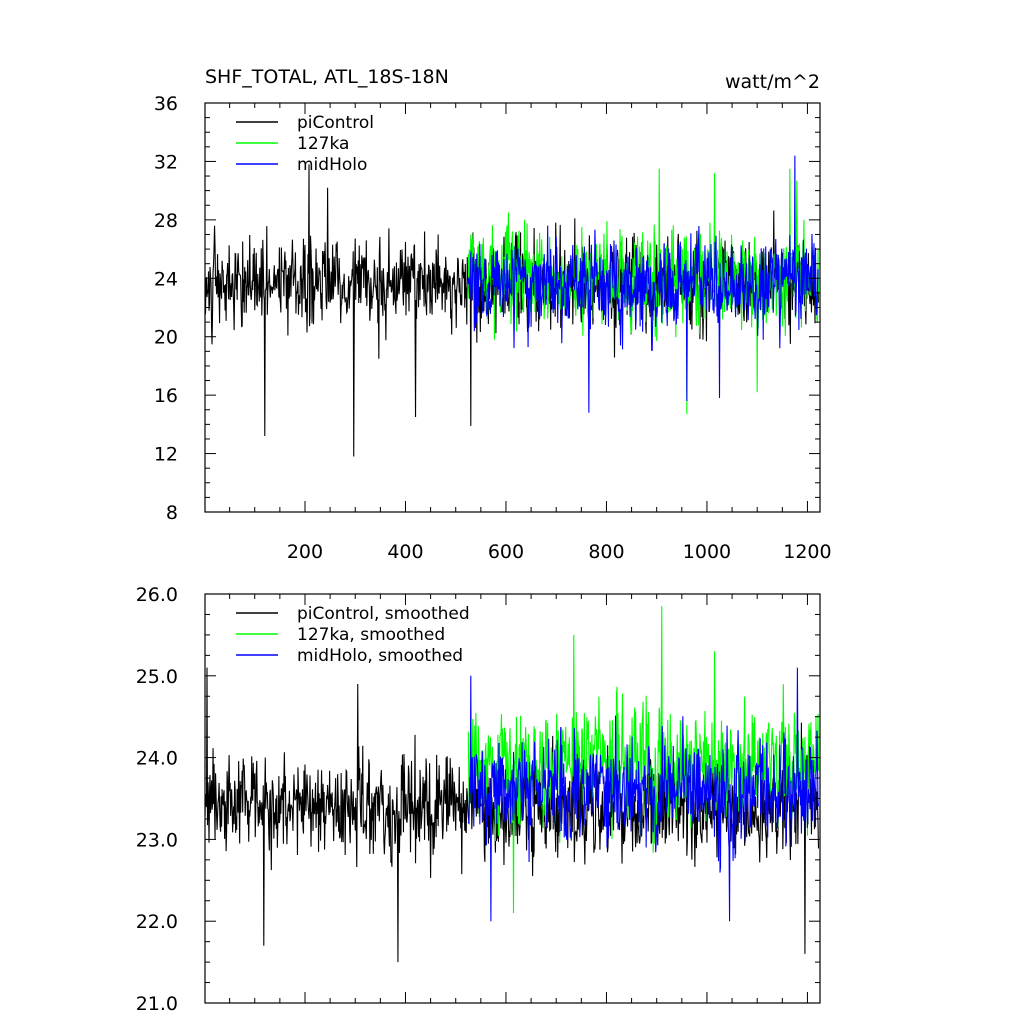 This screenshot has height=1024, width=1024. Describe the element at coordinates (323, 144) in the screenshot. I see `legend-label: 127ka` at that location.